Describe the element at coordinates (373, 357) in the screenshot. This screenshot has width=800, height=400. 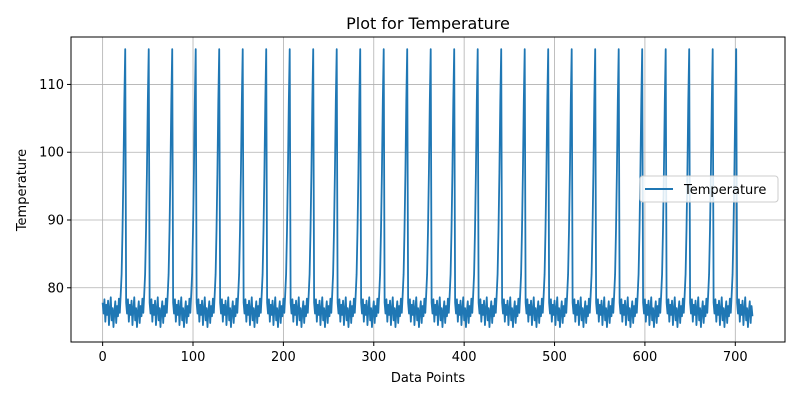
I see `x-tick-label: 300` at that location.